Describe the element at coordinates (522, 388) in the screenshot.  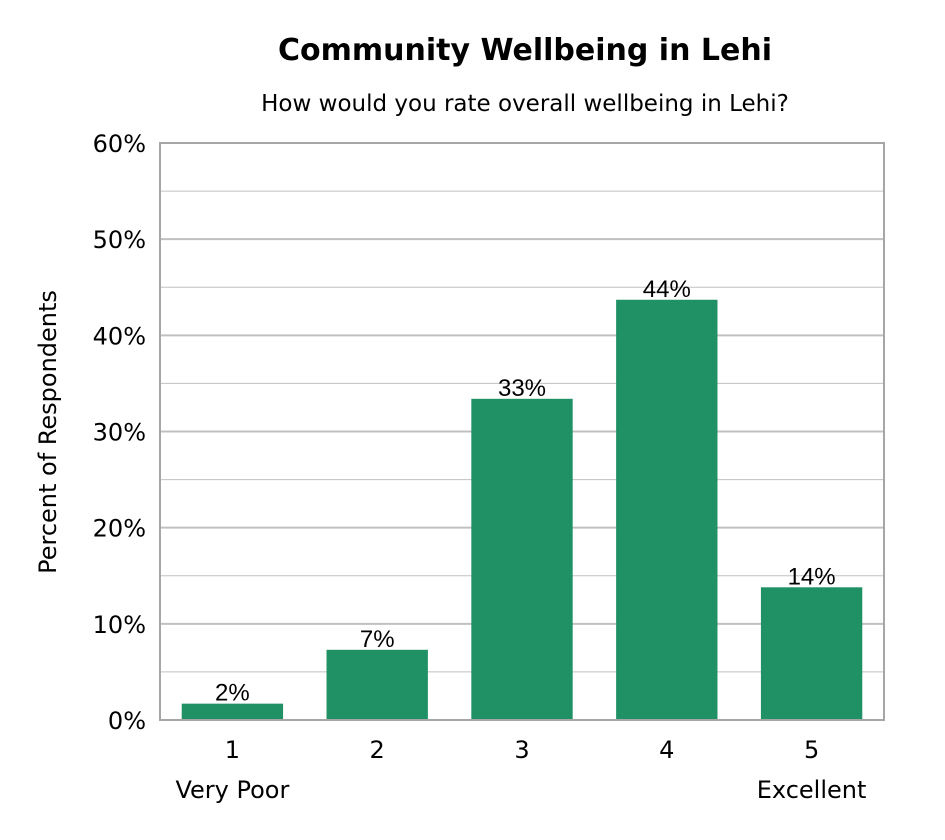
I see `data-label: 33%` at that location.